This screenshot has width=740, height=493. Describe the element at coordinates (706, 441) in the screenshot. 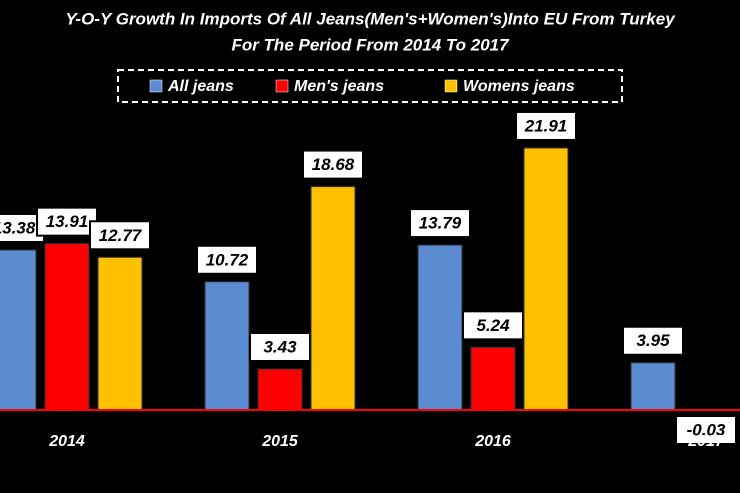

I see `x-tick-label: 2017` at that location.